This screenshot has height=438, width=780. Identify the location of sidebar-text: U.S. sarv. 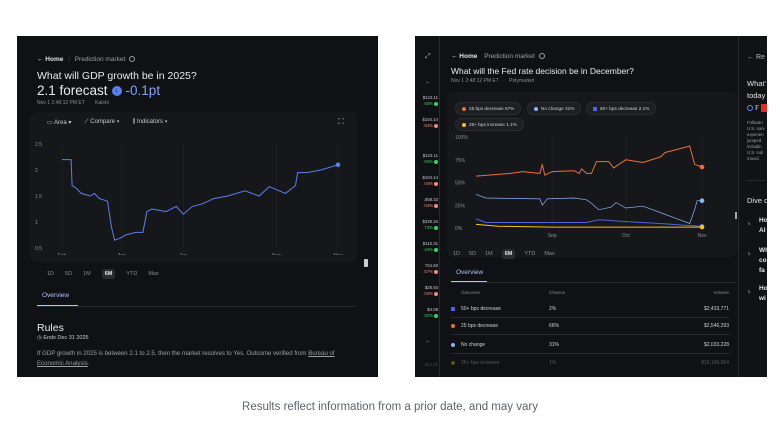
(756, 128).